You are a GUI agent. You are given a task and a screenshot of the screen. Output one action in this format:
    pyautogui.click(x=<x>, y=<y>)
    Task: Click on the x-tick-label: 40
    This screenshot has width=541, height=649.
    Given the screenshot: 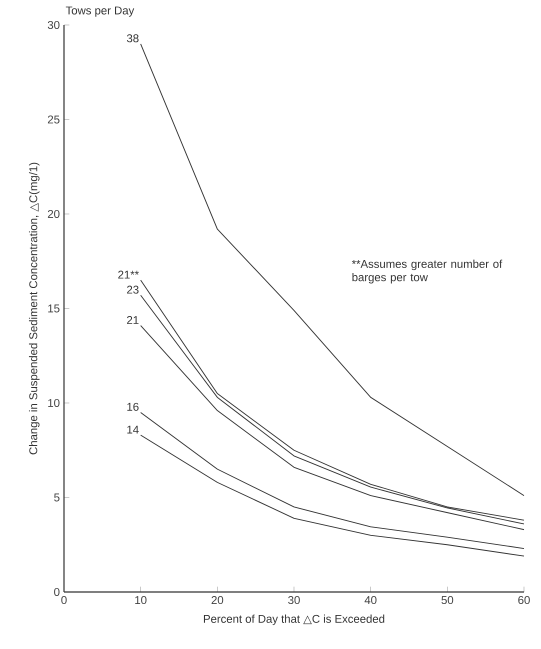 What is the action you would take?
    pyautogui.click(x=370, y=600)
    